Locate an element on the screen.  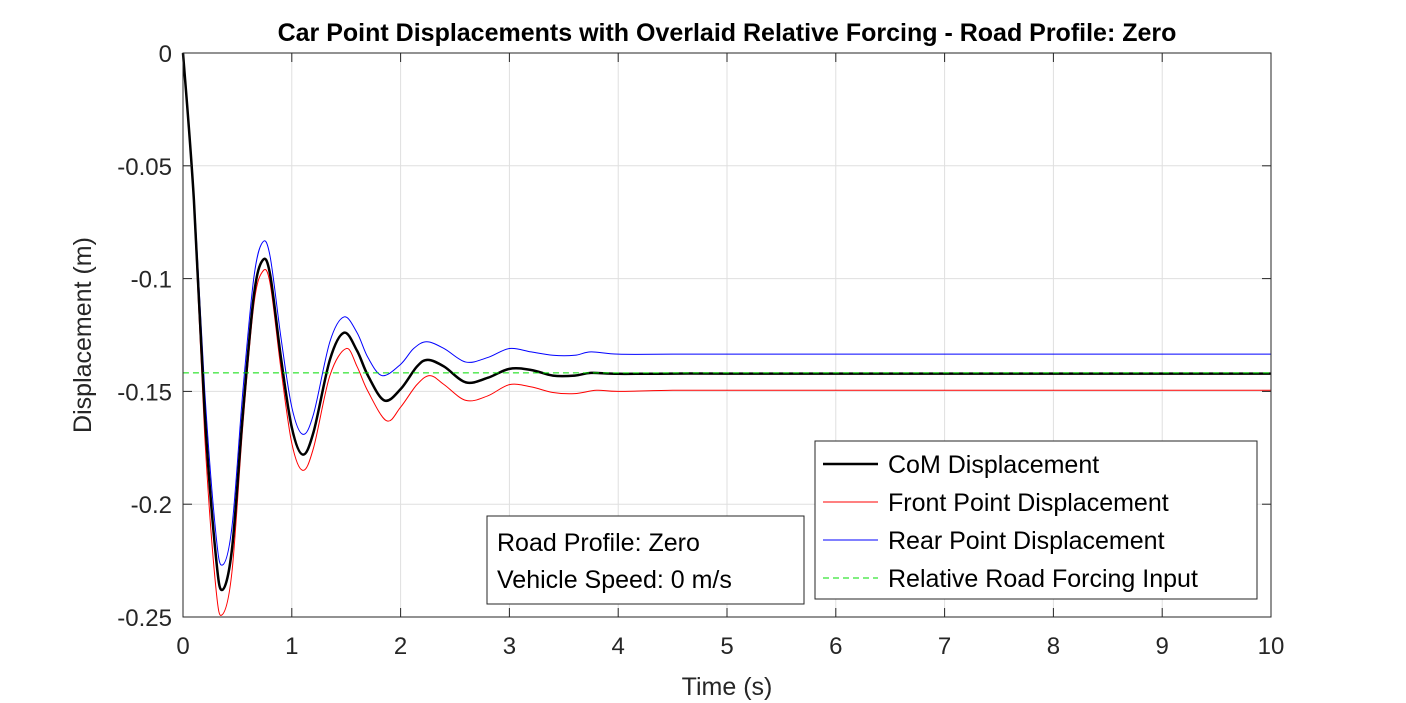
info-box-frame is located at coordinates (645, 560).